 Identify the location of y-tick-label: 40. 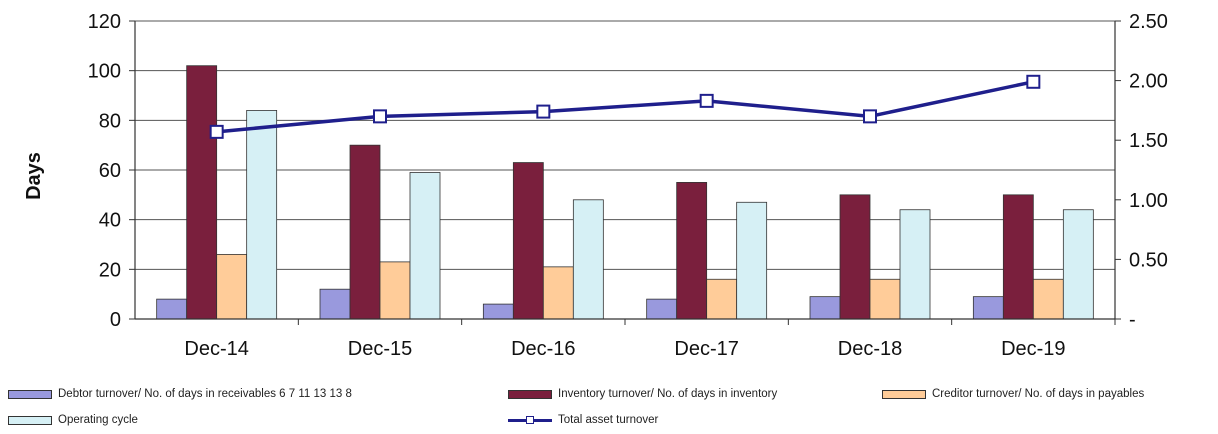
(110, 221).